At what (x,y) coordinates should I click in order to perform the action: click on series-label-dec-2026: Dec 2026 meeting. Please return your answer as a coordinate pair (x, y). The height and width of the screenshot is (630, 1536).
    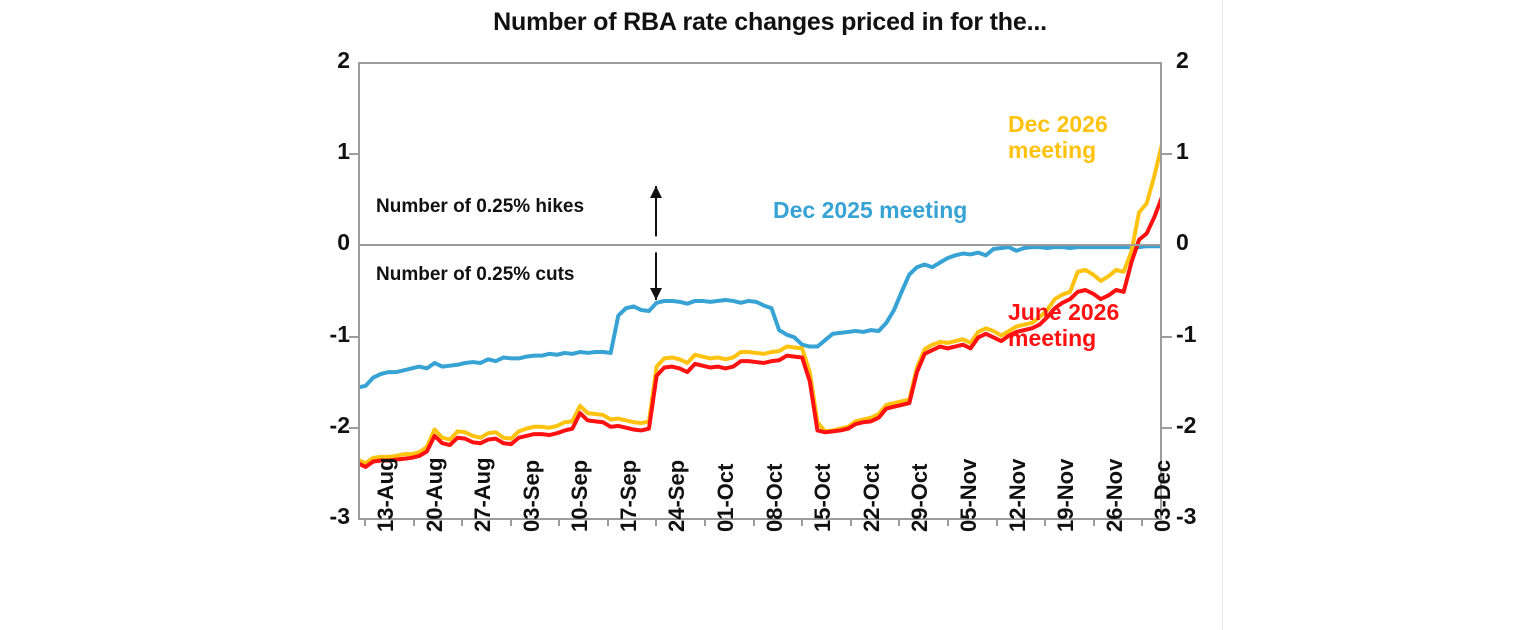
    Looking at the image, I should click on (1058, 137).